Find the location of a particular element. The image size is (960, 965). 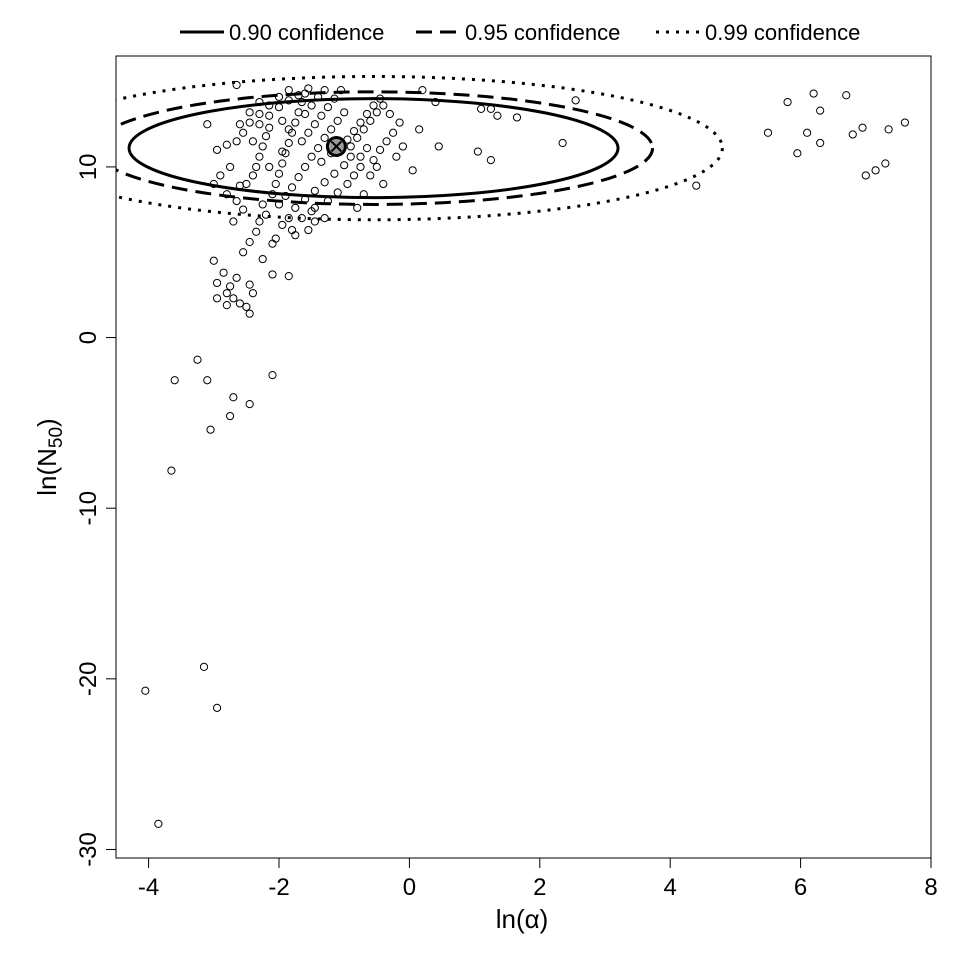

mle-cross is located at coordinates (336, 146).